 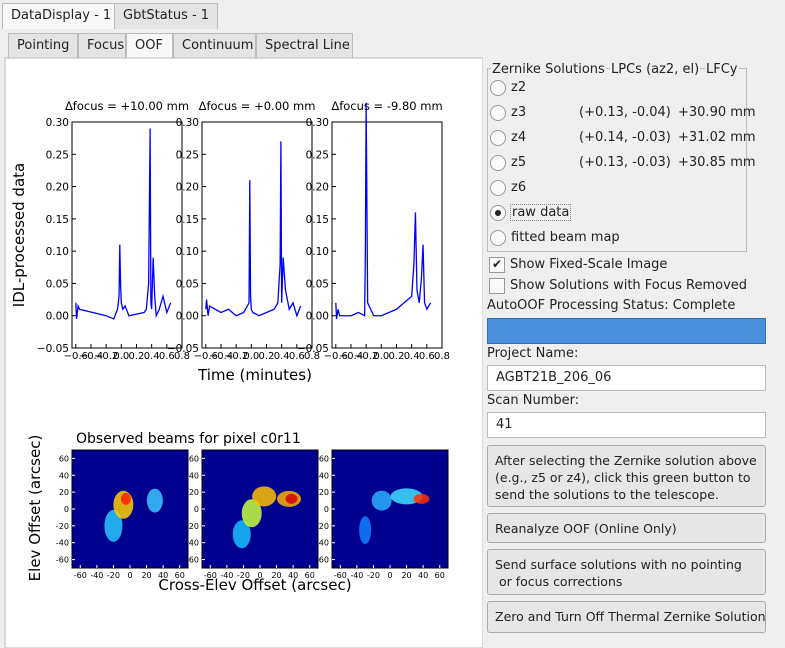 I want to click on sub-tab: Pointing, so click(x=43, y=46).